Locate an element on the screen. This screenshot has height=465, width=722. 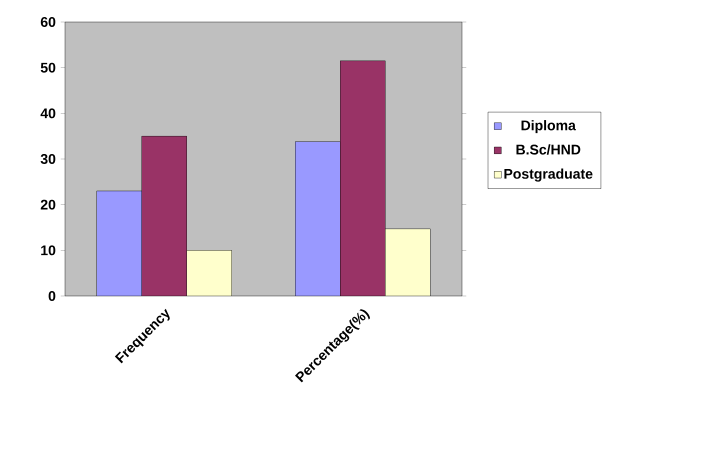
legend-label: Postgraduate is located at coordinates (548, 175).